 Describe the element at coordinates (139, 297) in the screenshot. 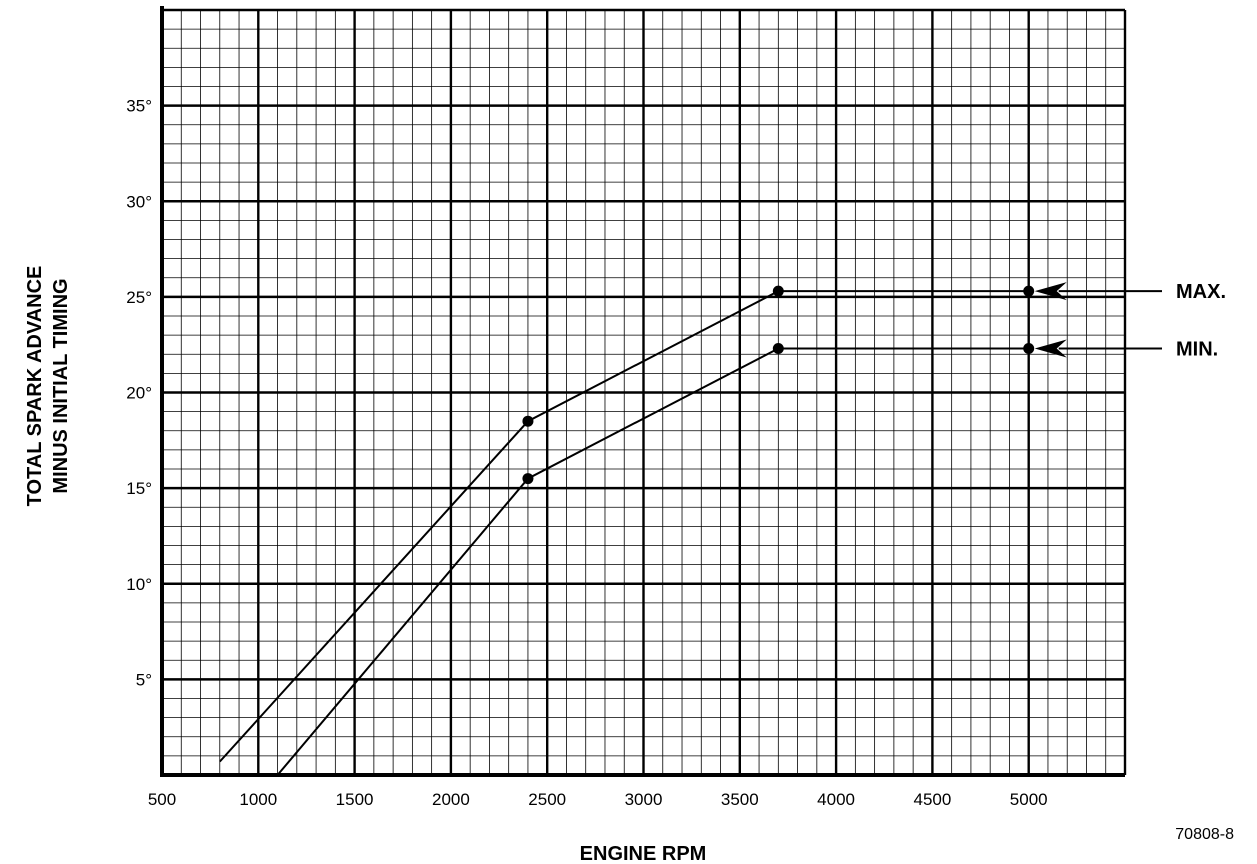

I see `y-tick-label: 25°` at that location.